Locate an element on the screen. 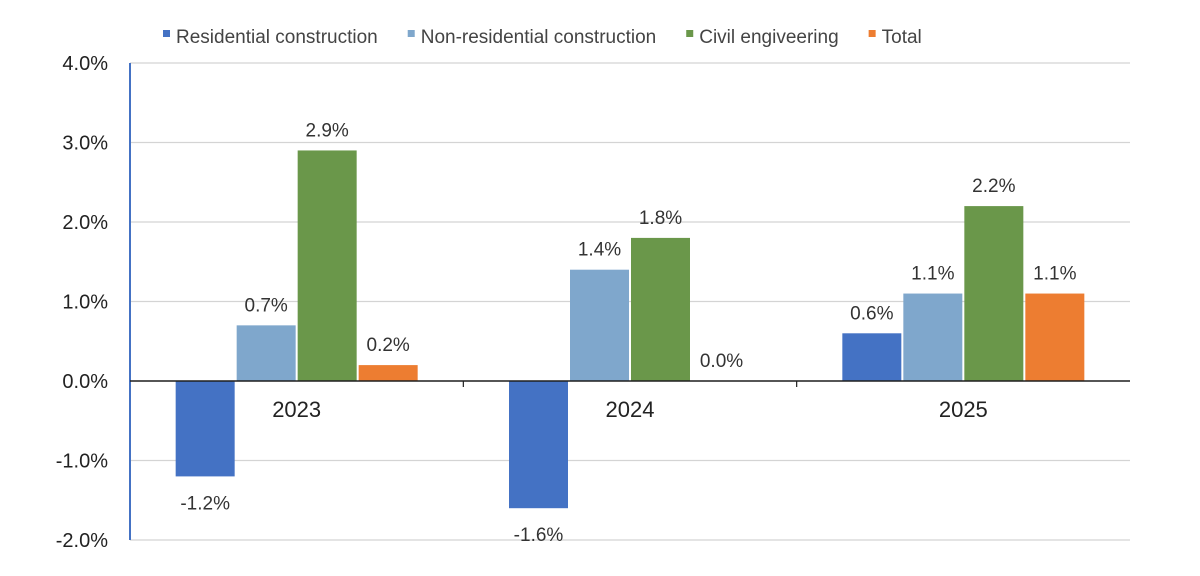  bar-total-2023 is located at coordinates (388, 373).